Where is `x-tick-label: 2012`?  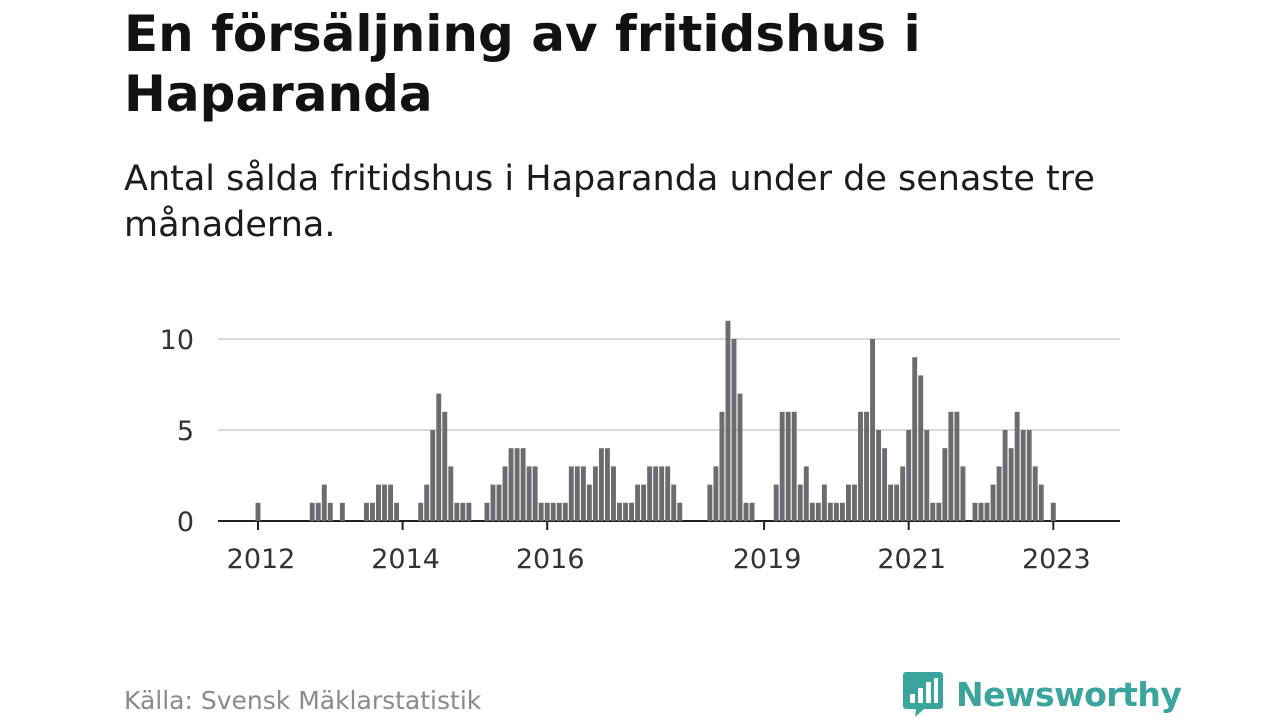
x-tick-label: 2012 is located at coordinates (261, 559).